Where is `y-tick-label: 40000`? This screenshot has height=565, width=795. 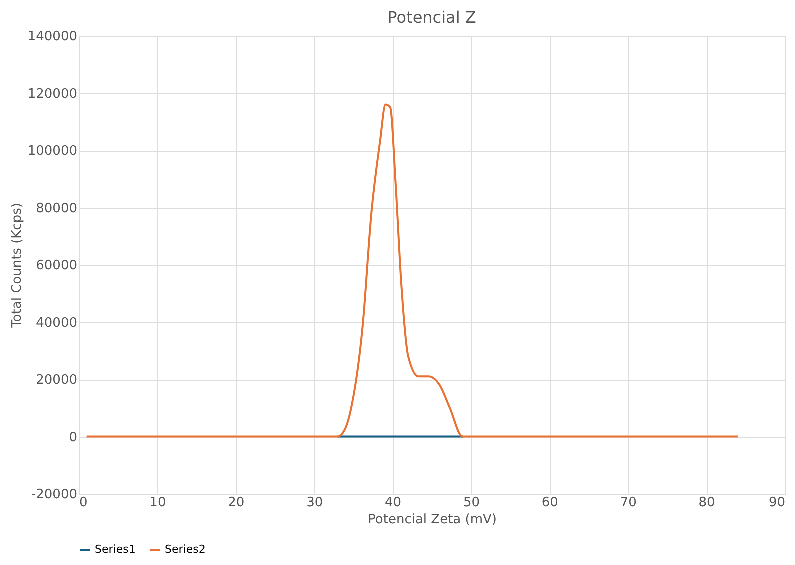 y-tick-label: 40000 is located at coordinates (57, 323).